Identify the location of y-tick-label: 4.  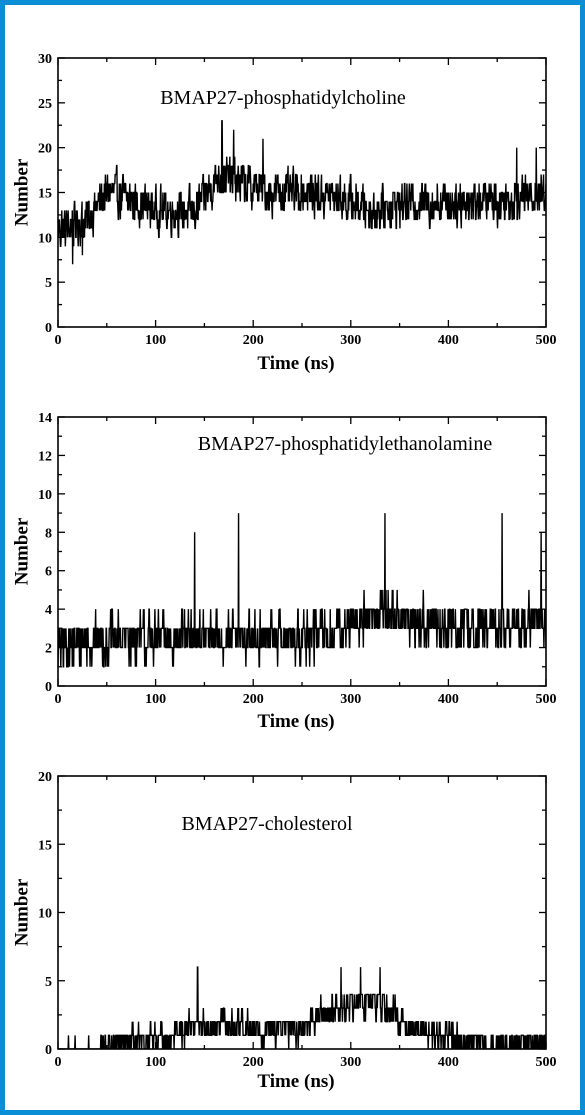
(48, 610).